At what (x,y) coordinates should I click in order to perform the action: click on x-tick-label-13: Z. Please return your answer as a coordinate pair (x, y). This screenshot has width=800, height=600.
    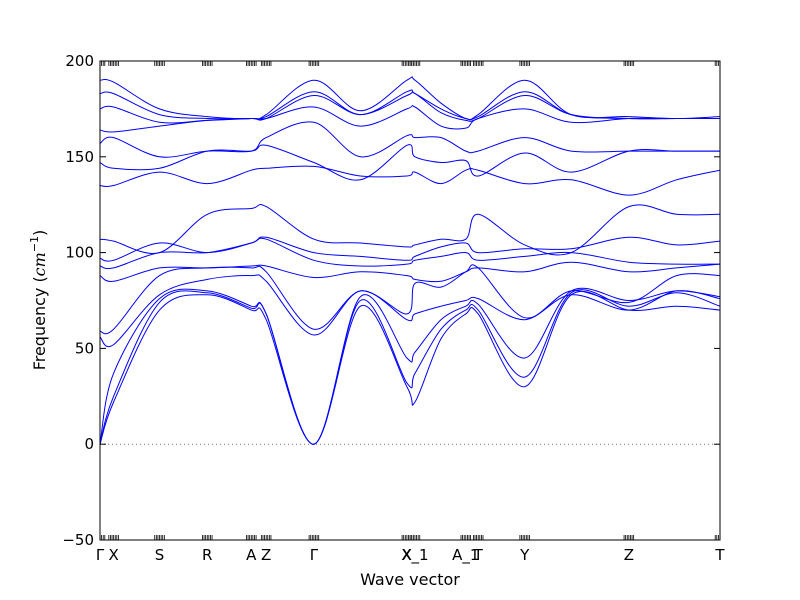
    Looking at the image, I should click on (629, 555).